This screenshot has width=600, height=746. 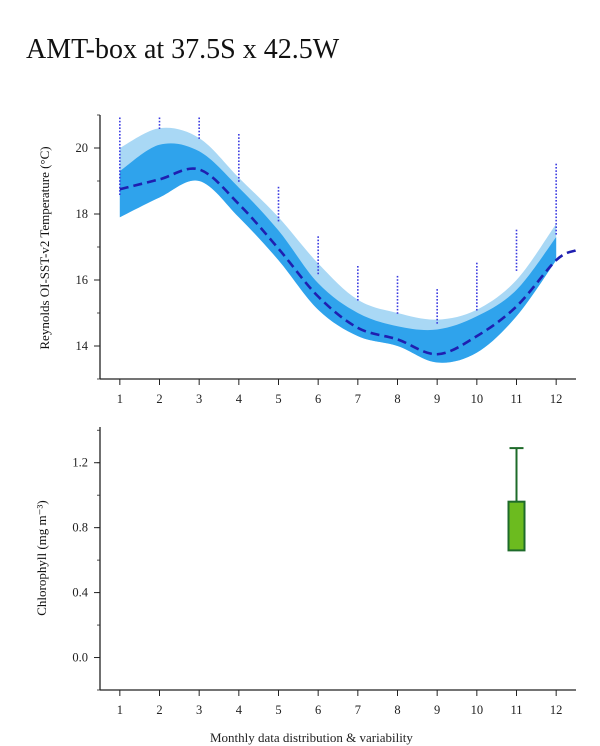 What do you see at coordinates (82, 214) in the screenshot?
I see `sst-y-tick-label: 18` at bounding box center [82, 214].